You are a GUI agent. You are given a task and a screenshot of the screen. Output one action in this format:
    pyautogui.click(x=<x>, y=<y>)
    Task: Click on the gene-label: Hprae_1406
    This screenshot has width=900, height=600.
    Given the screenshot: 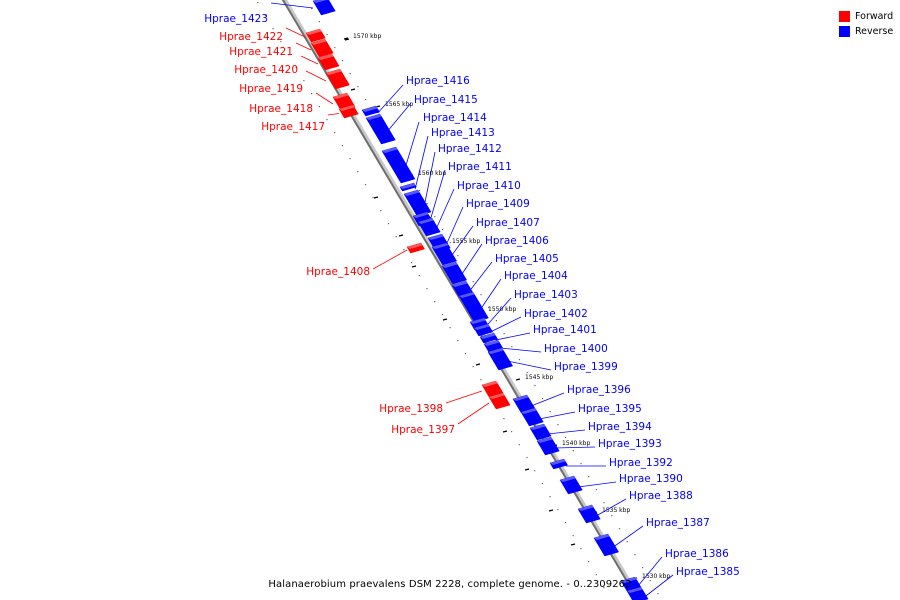 What is the action you would take?
    pyautogui.click(x=517, y=241)
    